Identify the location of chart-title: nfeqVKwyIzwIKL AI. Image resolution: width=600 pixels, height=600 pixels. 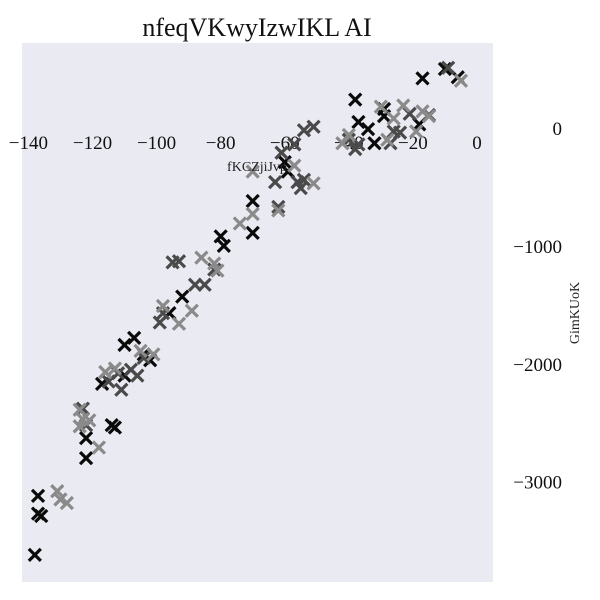
(256, 27).